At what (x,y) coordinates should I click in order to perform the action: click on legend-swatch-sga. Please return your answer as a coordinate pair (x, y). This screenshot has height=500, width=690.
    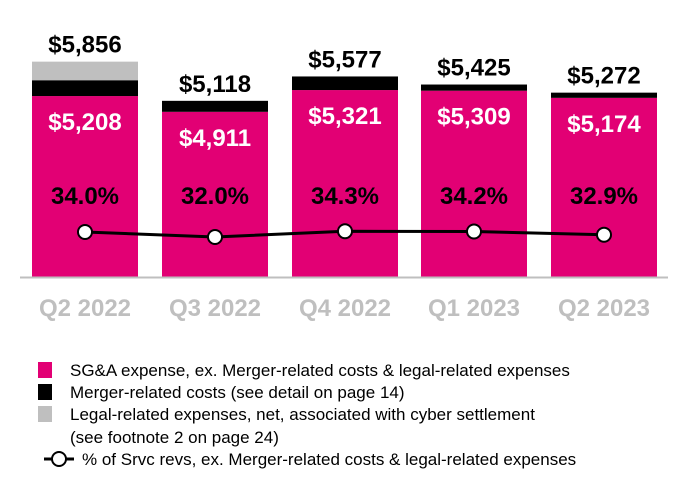
    Looking at the image, I should click on (45, 370).